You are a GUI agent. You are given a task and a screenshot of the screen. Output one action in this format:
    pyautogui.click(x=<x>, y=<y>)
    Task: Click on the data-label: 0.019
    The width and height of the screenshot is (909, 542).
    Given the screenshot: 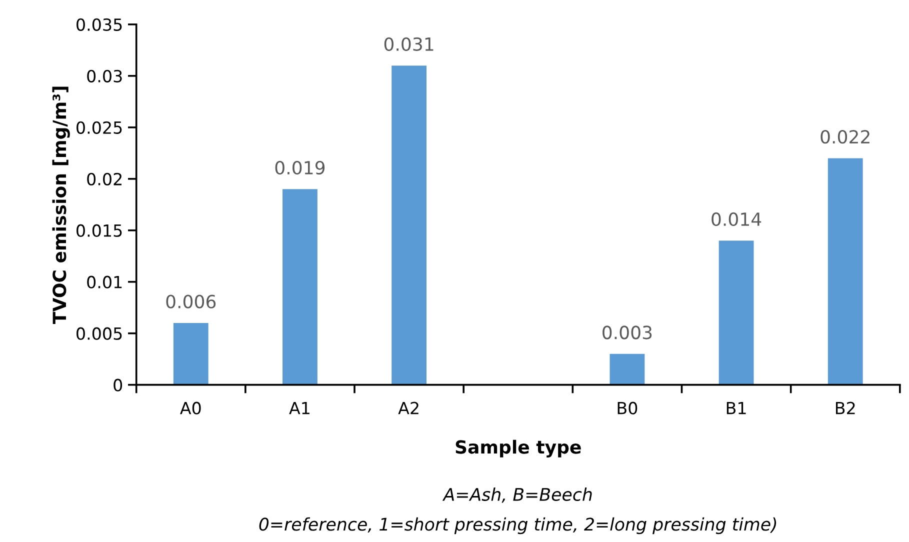 What is the action you would take?
    pyautogui.click(x=300, y=167)
    